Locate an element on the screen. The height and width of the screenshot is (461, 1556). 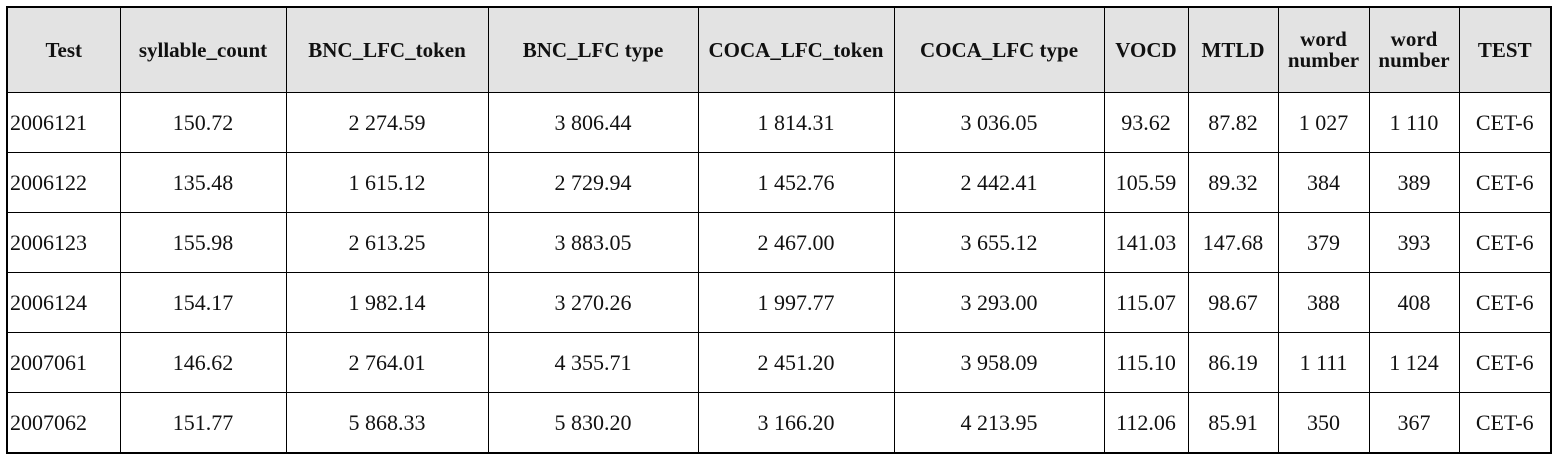
header-cell: MTLD is located at coordinates (1233, 49).